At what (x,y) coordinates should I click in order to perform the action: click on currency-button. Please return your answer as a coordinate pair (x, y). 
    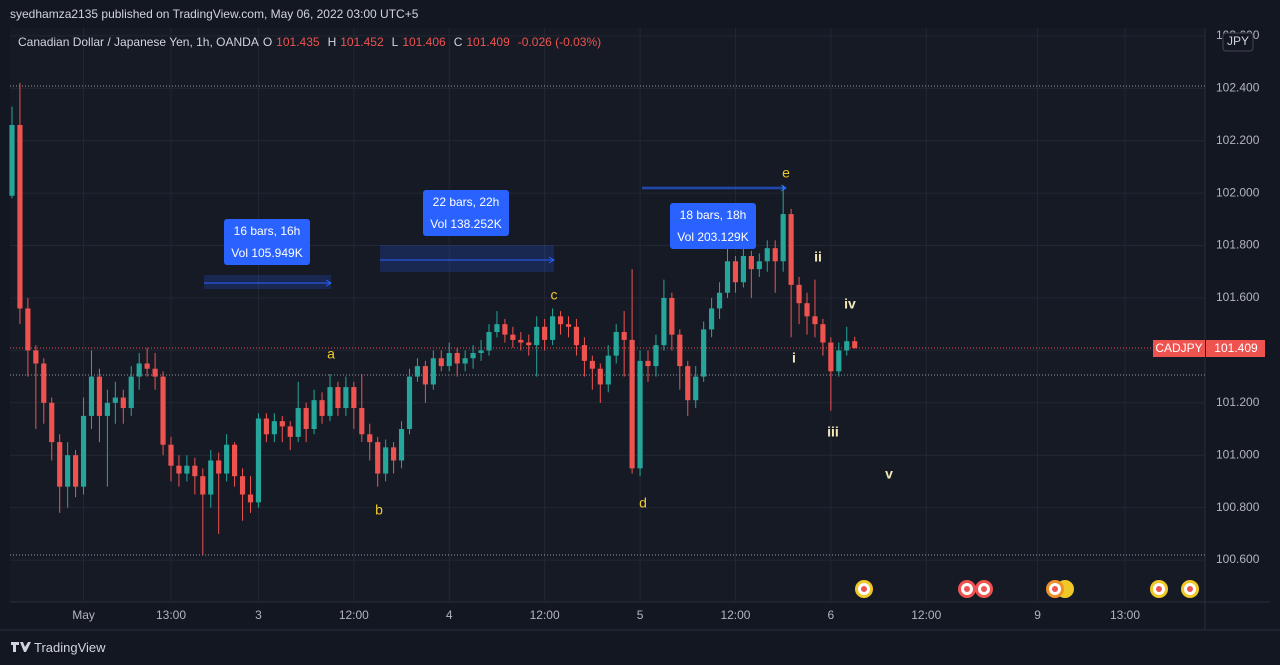
    Looking at the image, I should click on (1238, 42).